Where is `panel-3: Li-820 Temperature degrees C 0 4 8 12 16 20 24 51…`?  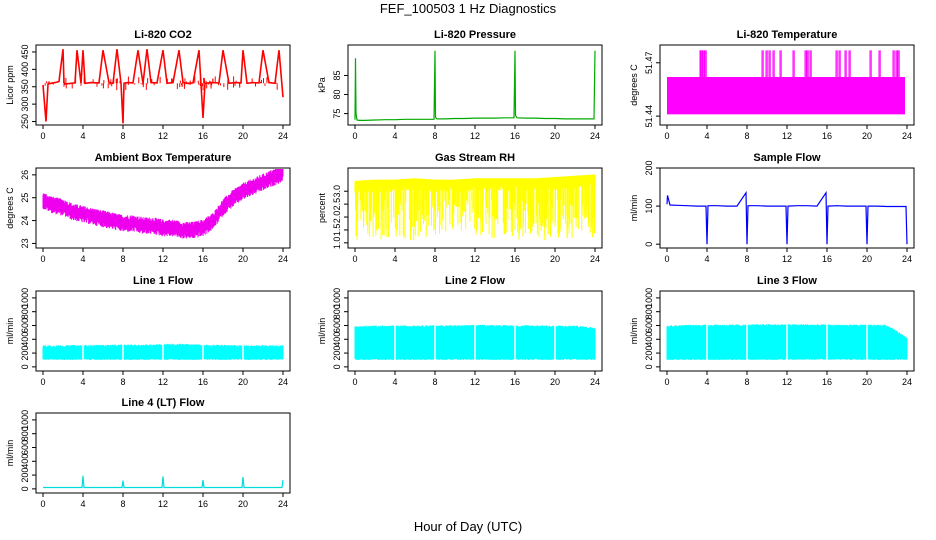
panel-3: Li-820 Temperature degrees C 0 4 8 12 16 20 24 51… is located at coordinates (772, 85).